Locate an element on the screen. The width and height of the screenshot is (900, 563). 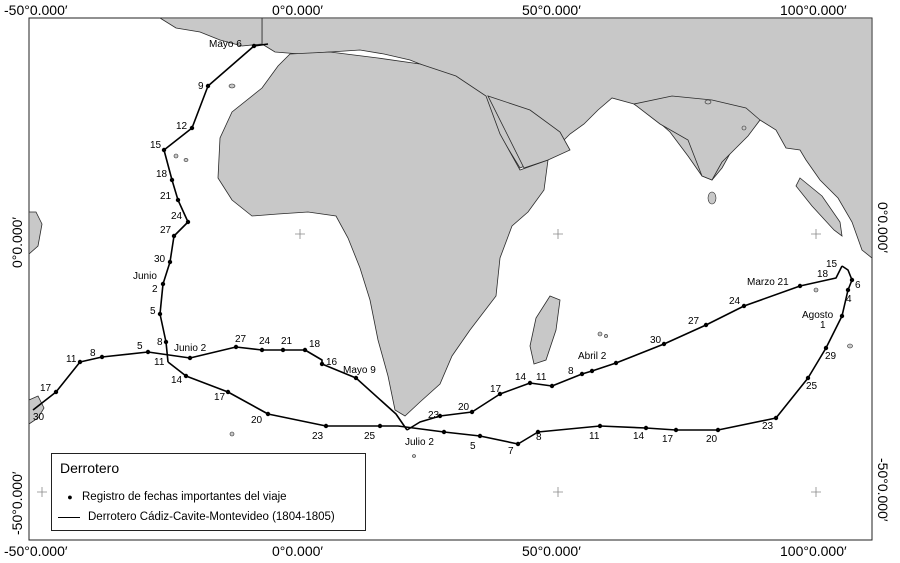
date-label: 30 is located at coordinates (160, 259).